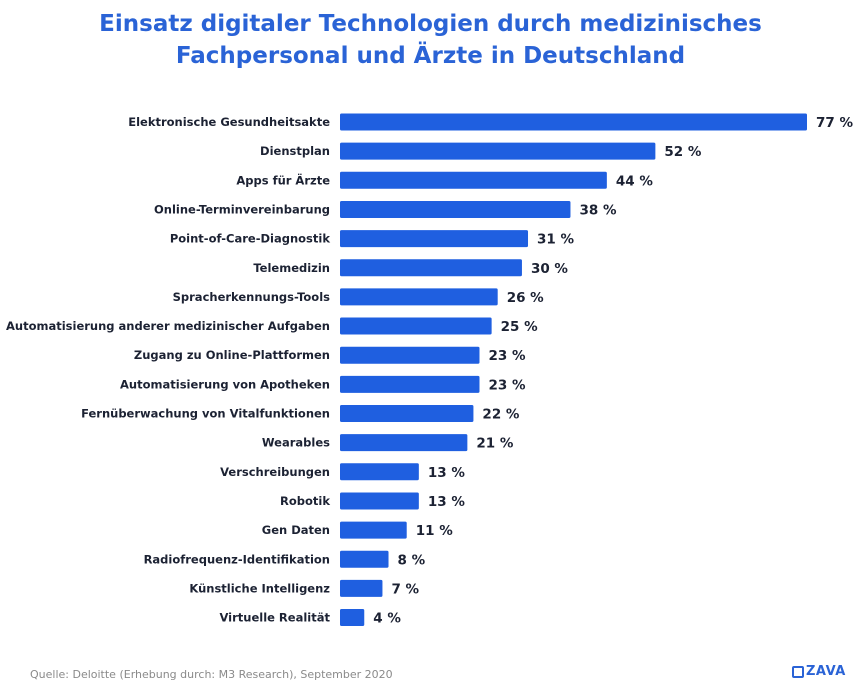  Describe the element at coordinates (405, 589) in the screenshot. I see `value-label: 7 %` at that location.